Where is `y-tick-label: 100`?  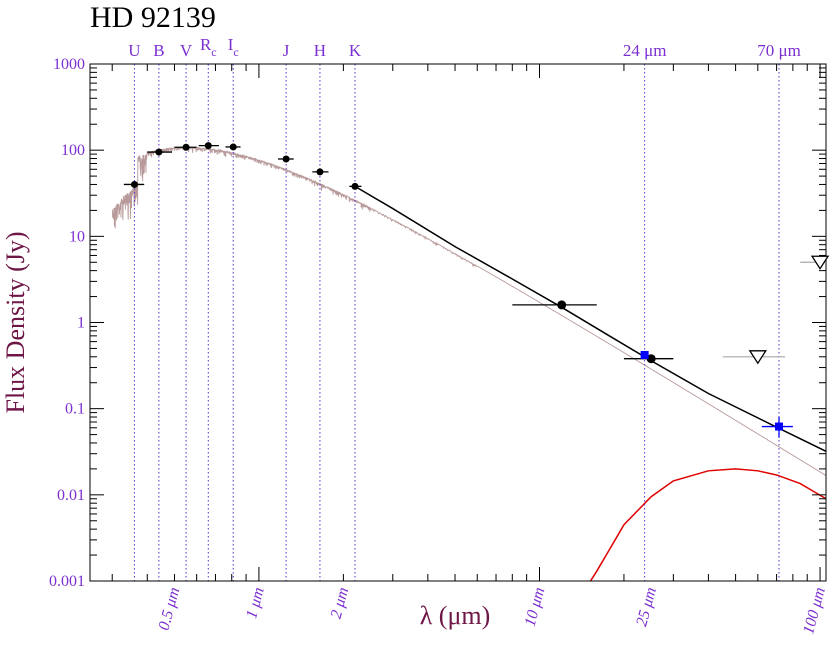 y-tick-label: 100 is located at coordinates (73, 150).